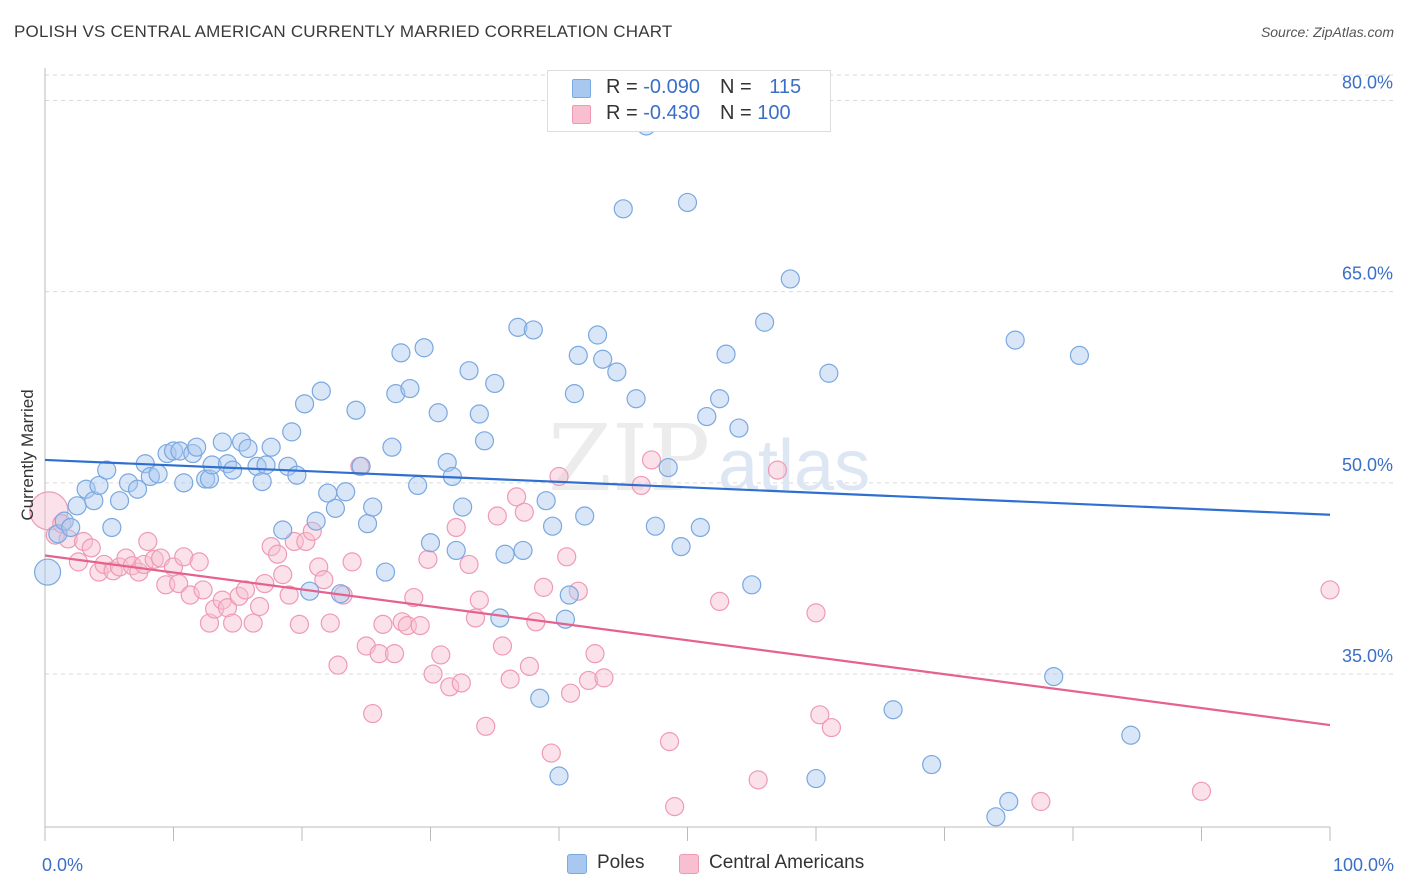 The width and height of the screenshot is (1406, 892). What do you see at coordinates (581, 114) in the screenshot?
I see `central-americans-swatch` at bounding box center [581, 114].